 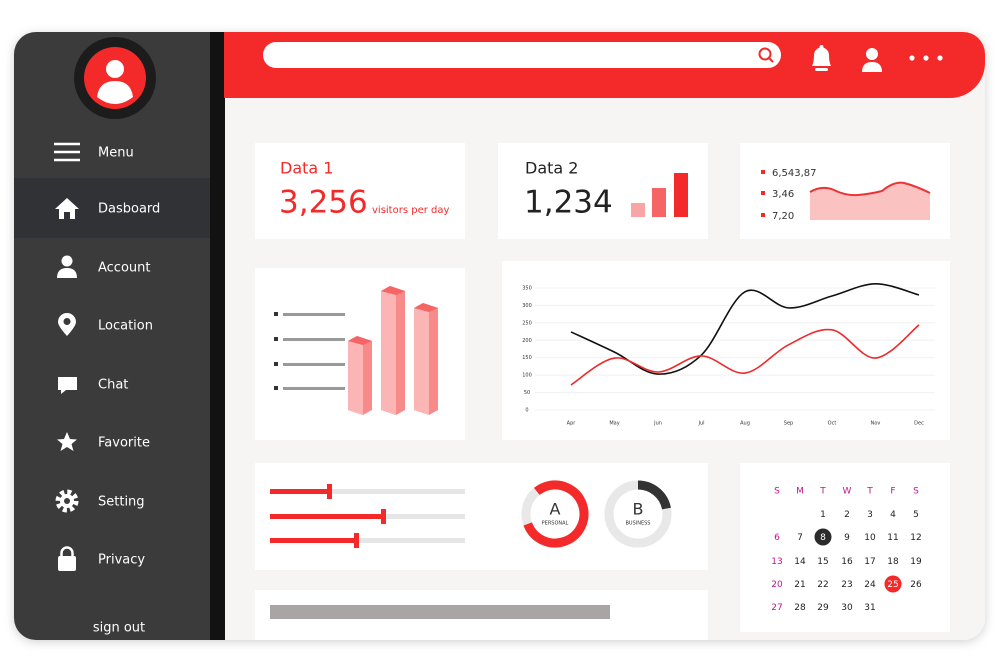 I want to click on nav-item: Chat, so click(x=113, y=385).